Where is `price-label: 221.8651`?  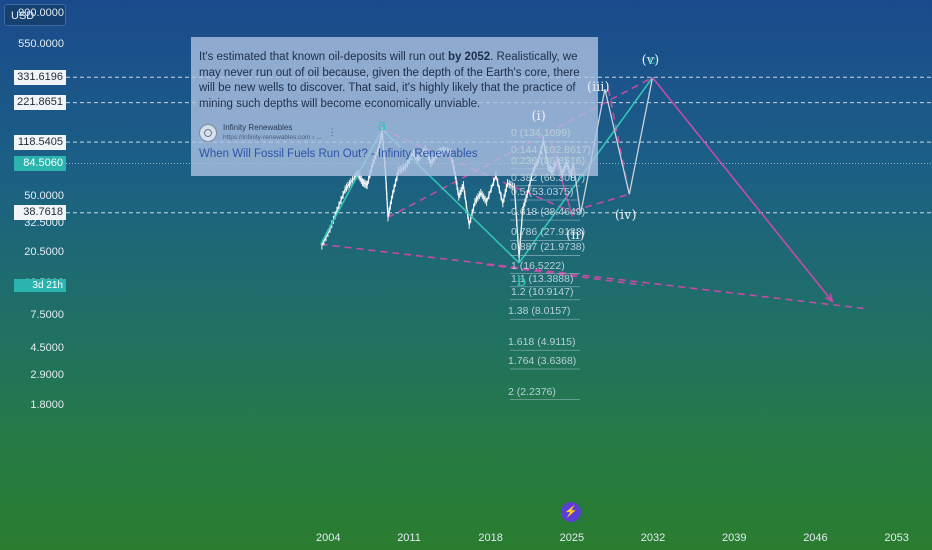
price-label: 221.8651 is located at coordinates (40, 103).